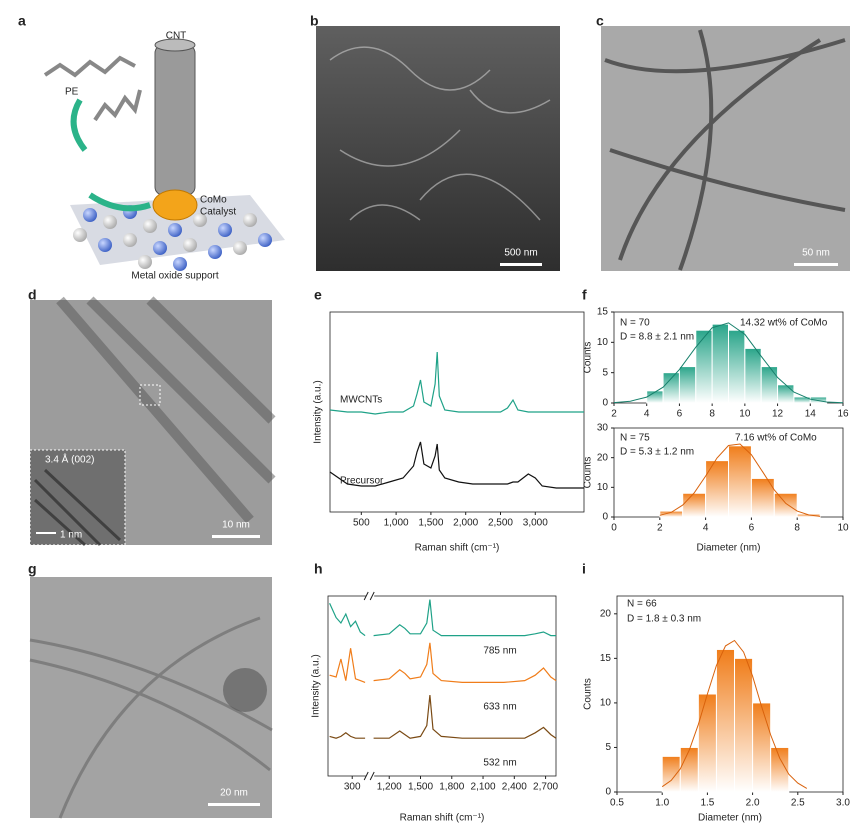  Describe the element at coordinates (635, 323) in the screenshot. I see `annotation: N = 70` at that location.